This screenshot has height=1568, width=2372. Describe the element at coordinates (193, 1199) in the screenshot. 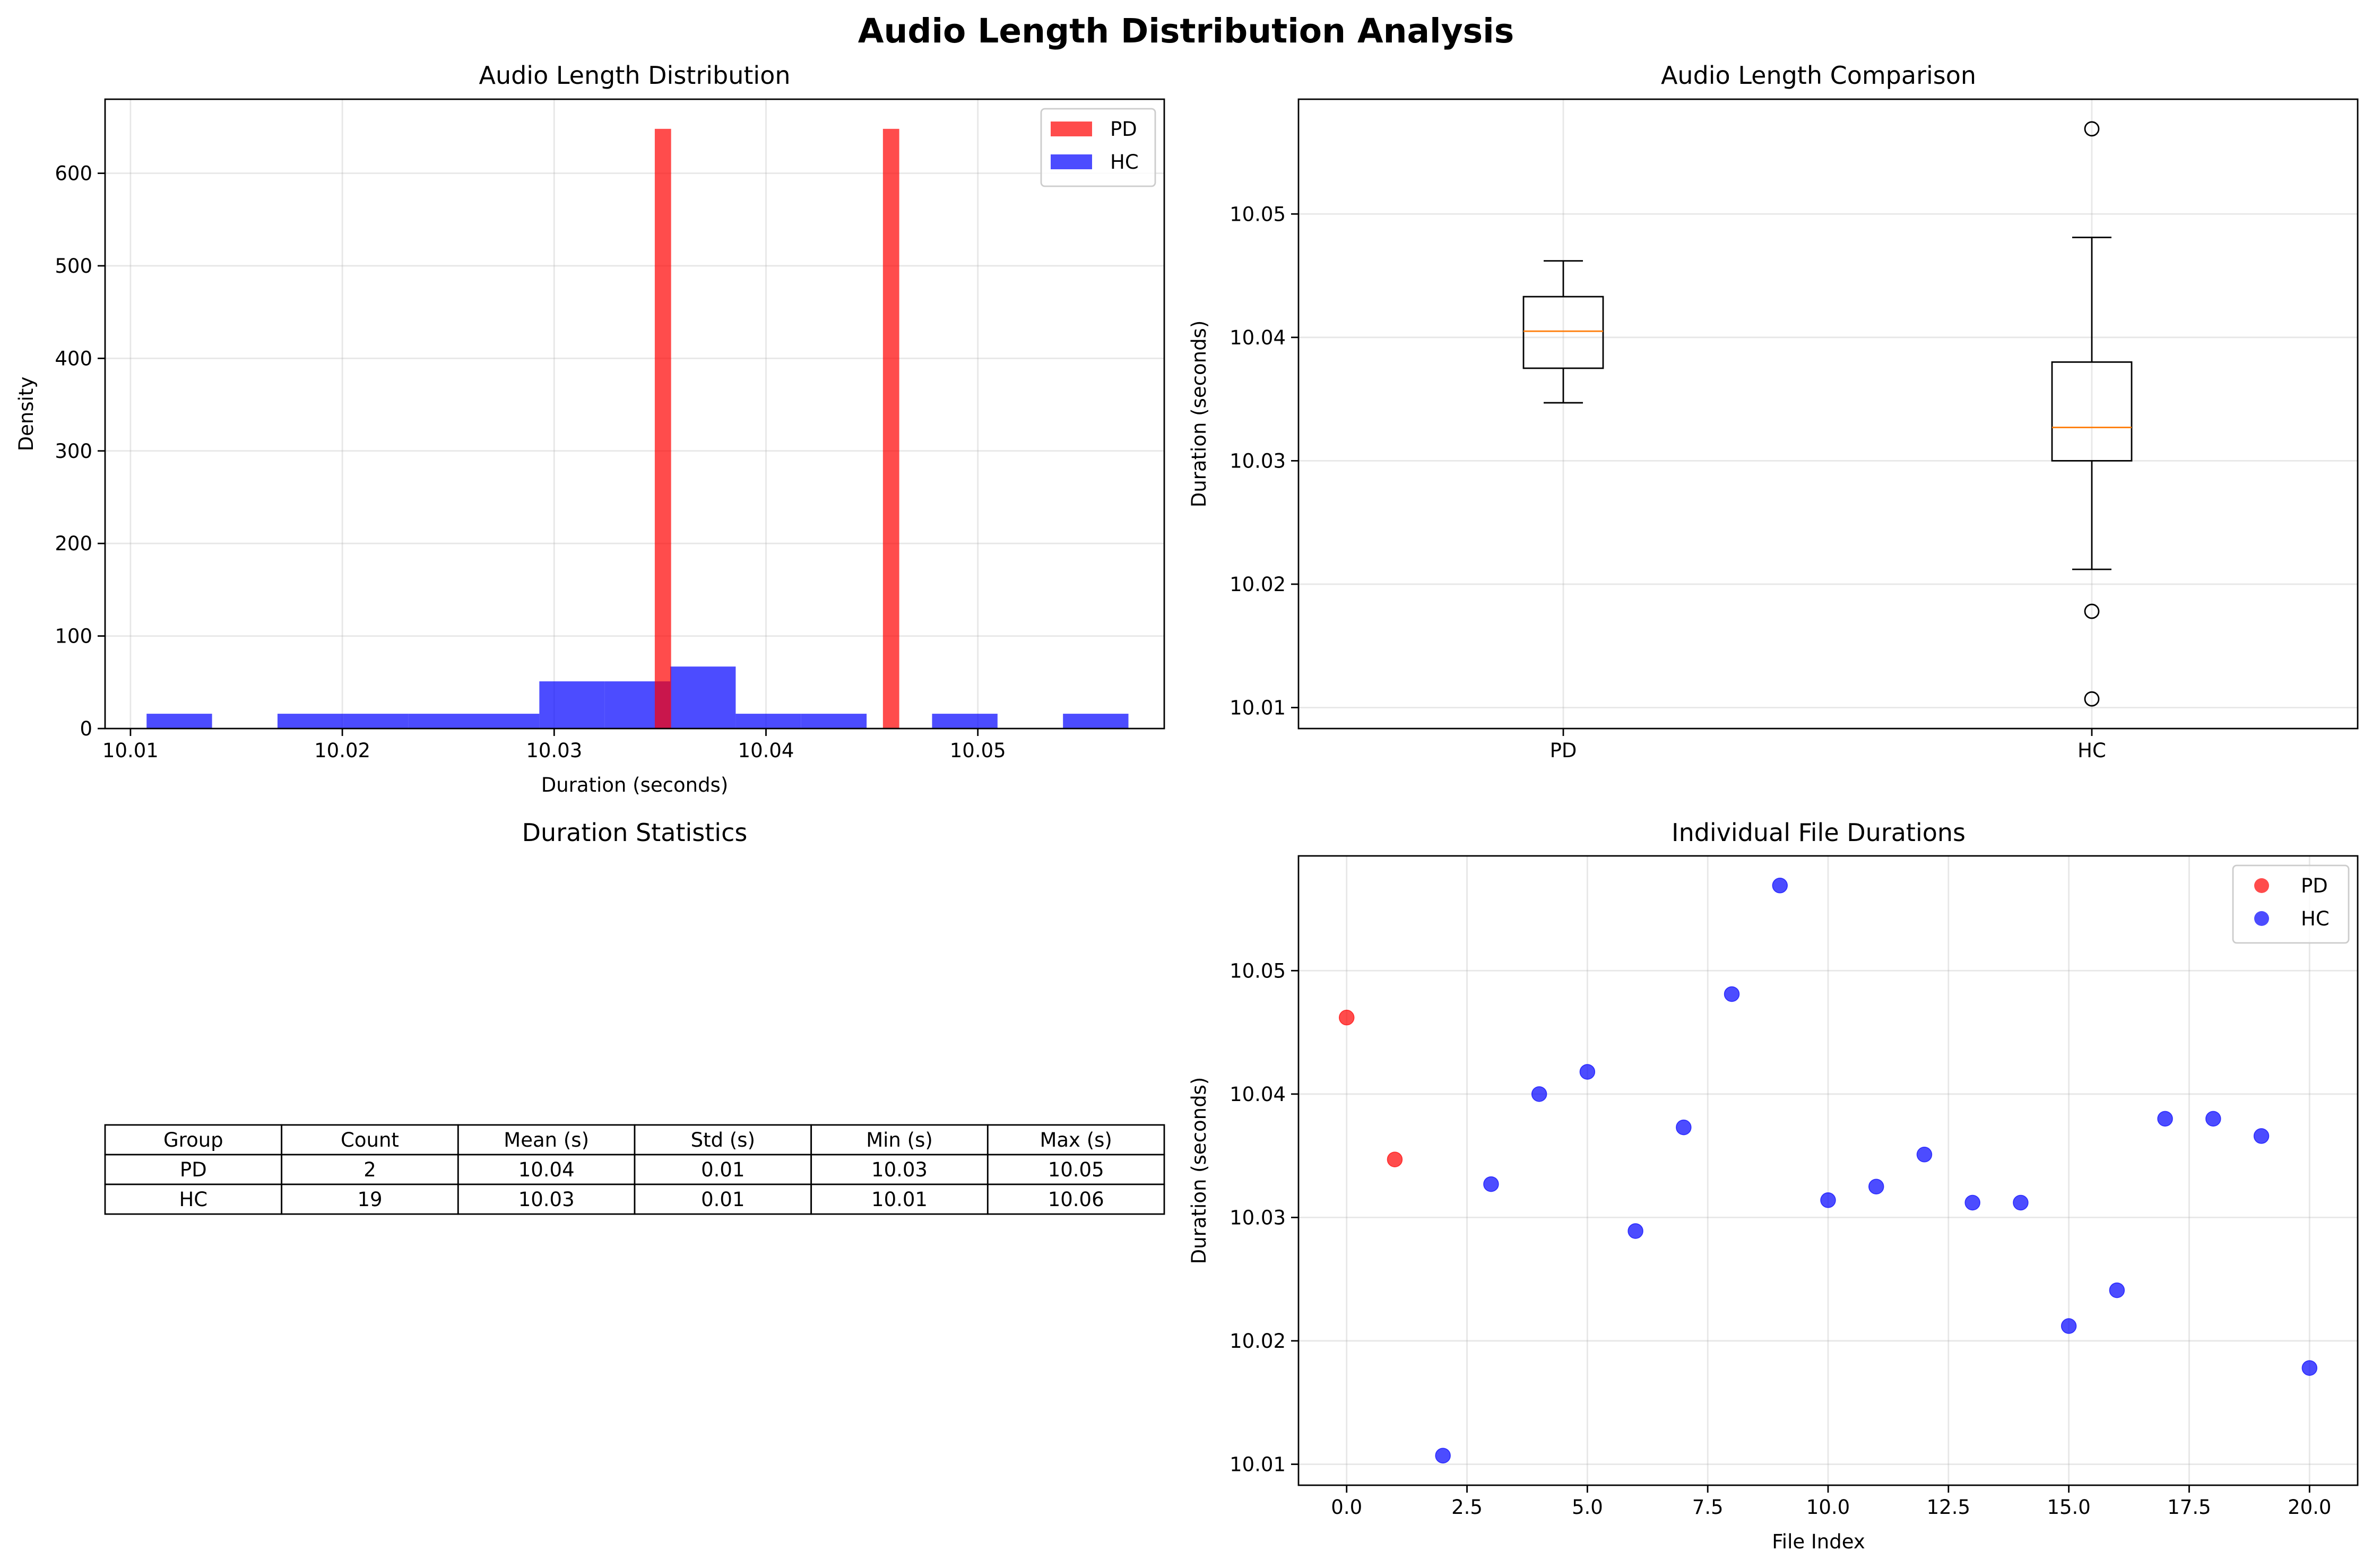

I see `table-cell: HC` at that location.